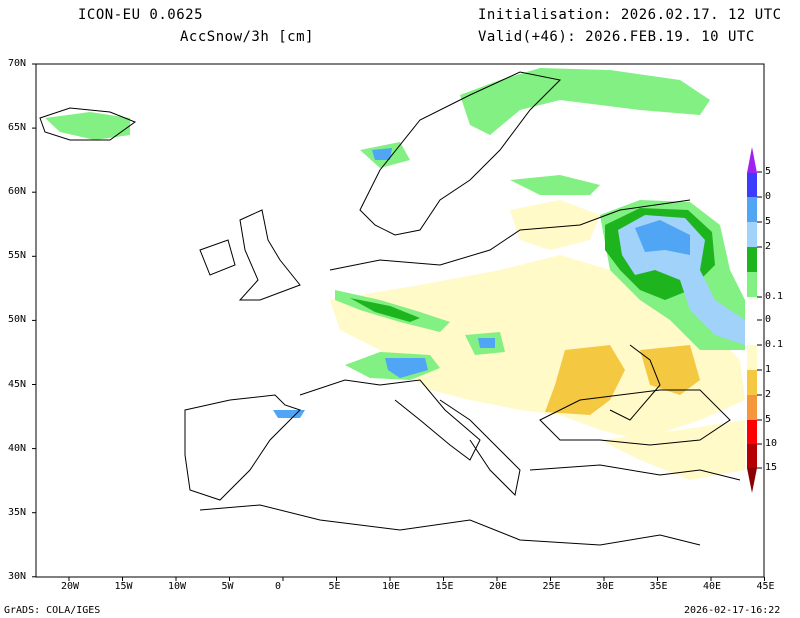  What do you see at coordinates (177, 586) in the screenshot?
I see `lon-label: 10W` at bounding box center [177, 586].